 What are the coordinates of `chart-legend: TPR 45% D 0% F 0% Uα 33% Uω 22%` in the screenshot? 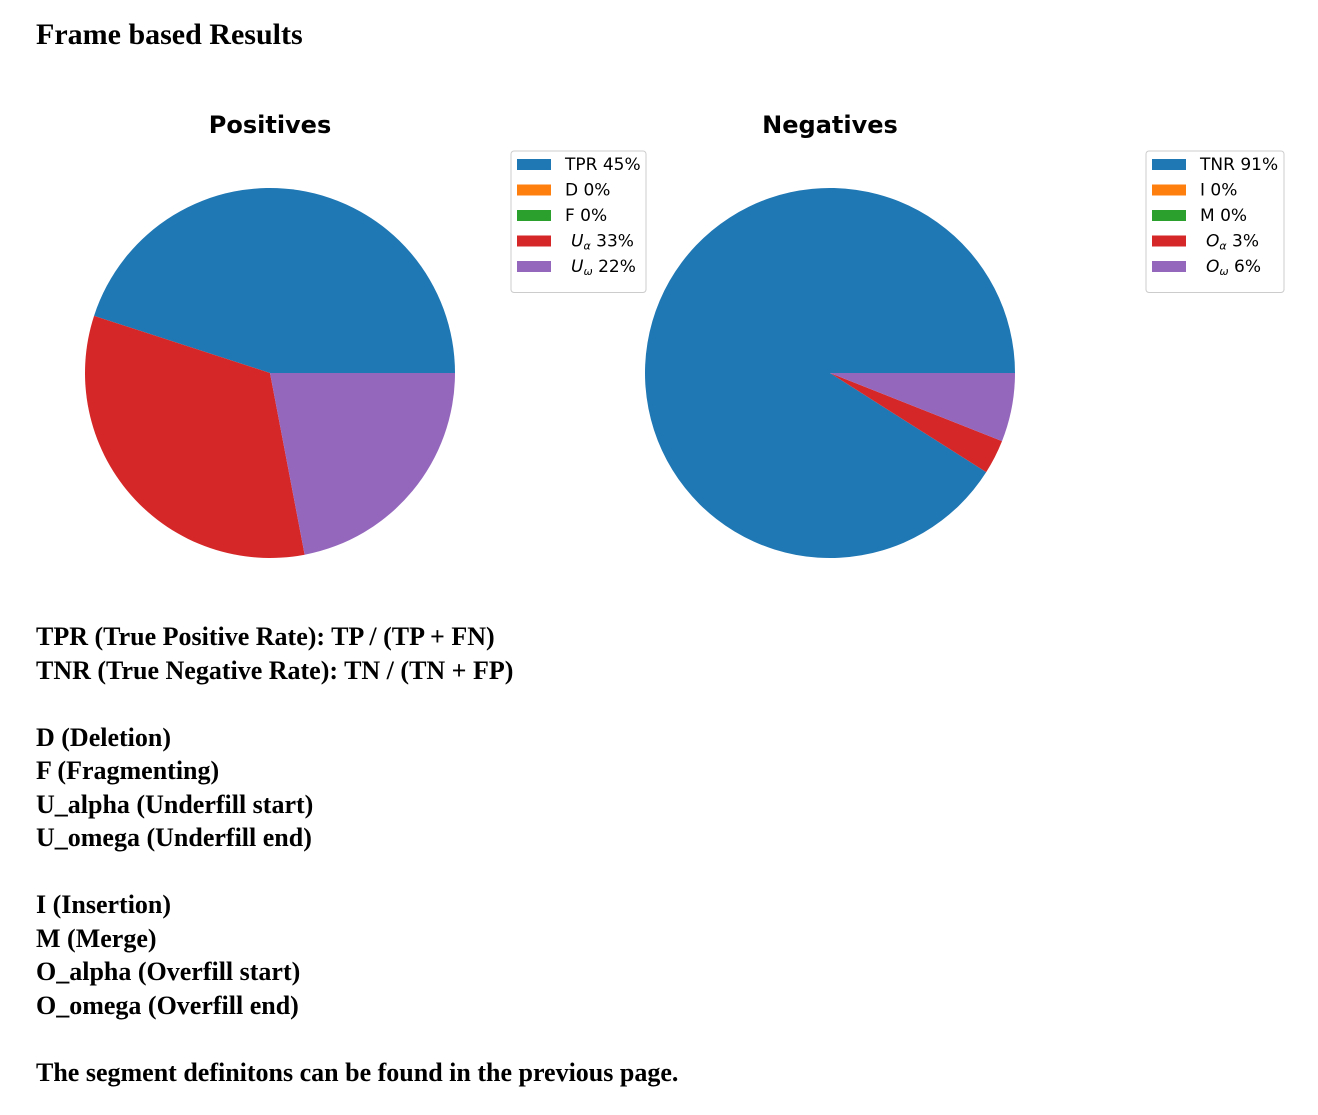 It's located at (578, 221).